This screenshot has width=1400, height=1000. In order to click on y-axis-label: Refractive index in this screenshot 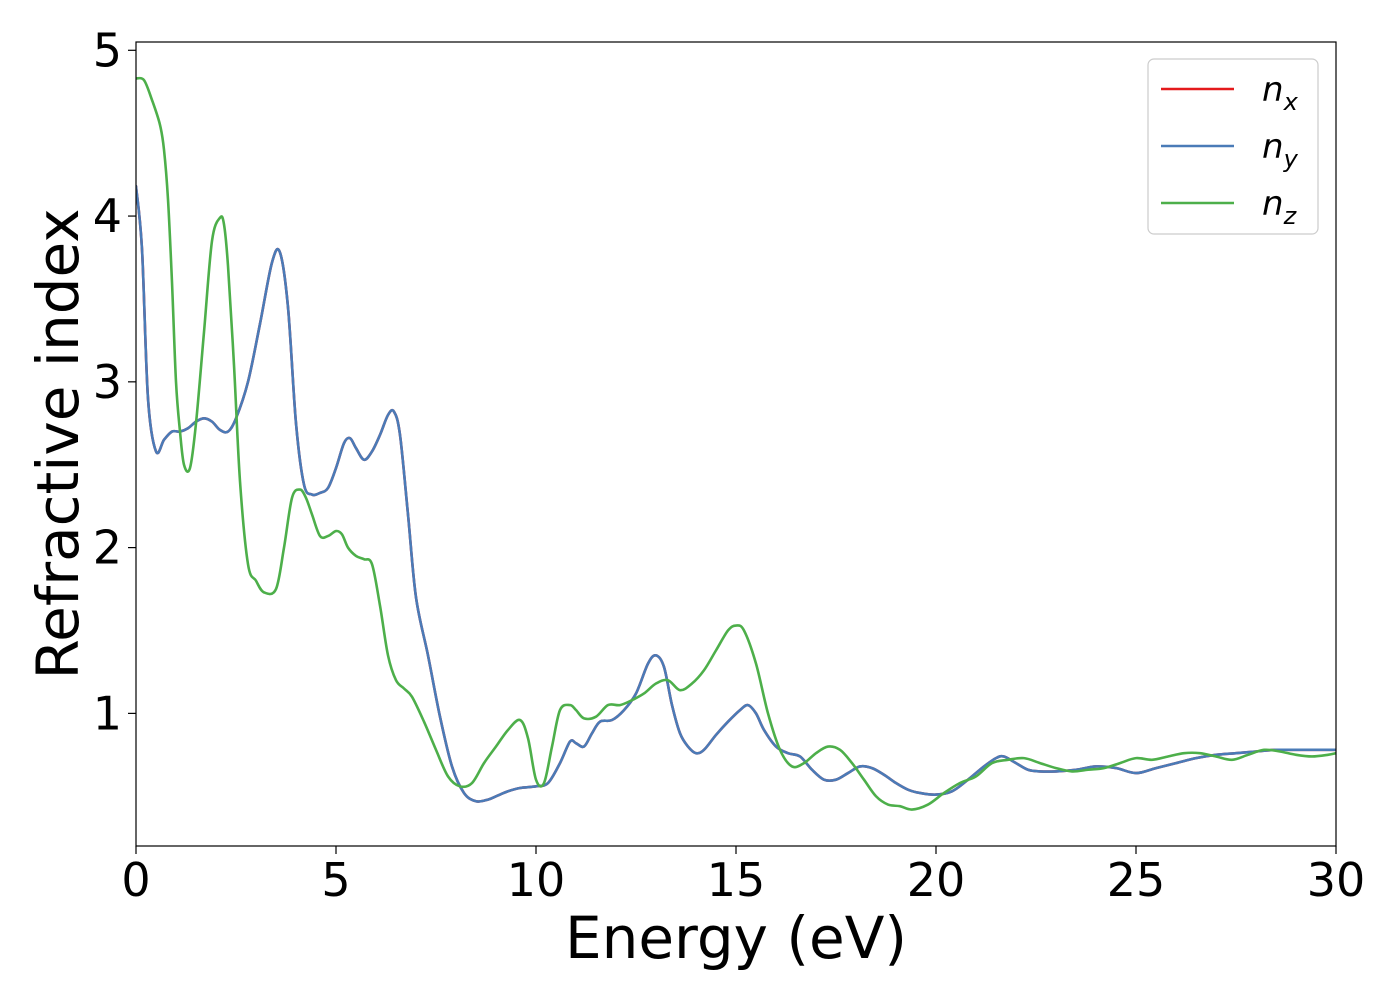, I will do `click(58, 443)`.